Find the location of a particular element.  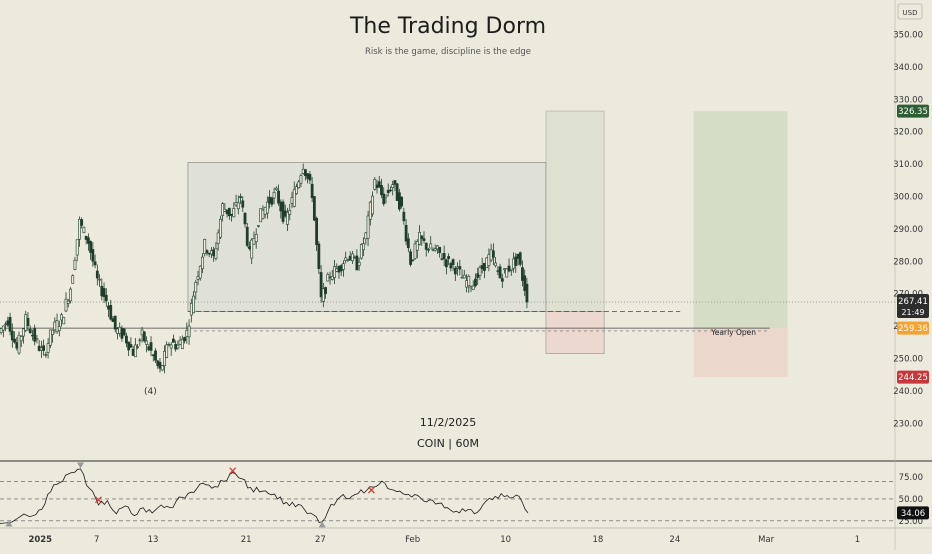

time-tick-label: 21 is located at coordinates (246, 540).